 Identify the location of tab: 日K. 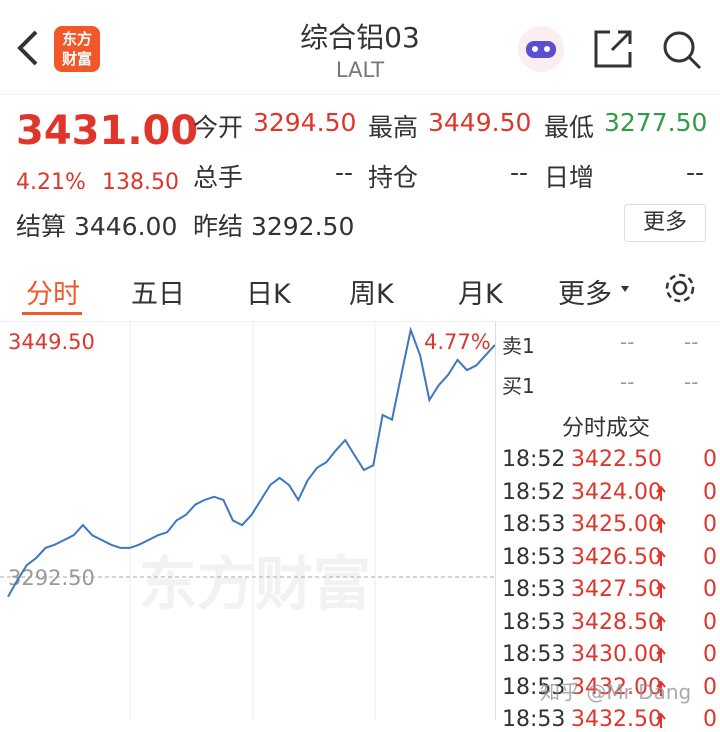
(268, 294).